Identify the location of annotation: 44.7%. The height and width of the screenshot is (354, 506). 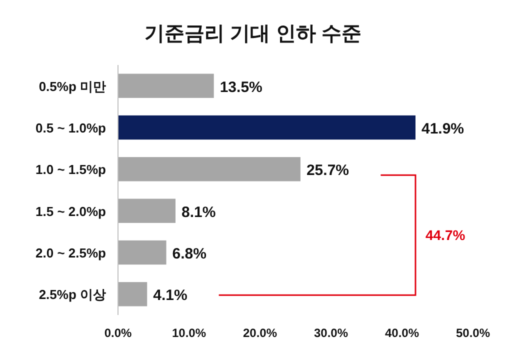
(445, 235).